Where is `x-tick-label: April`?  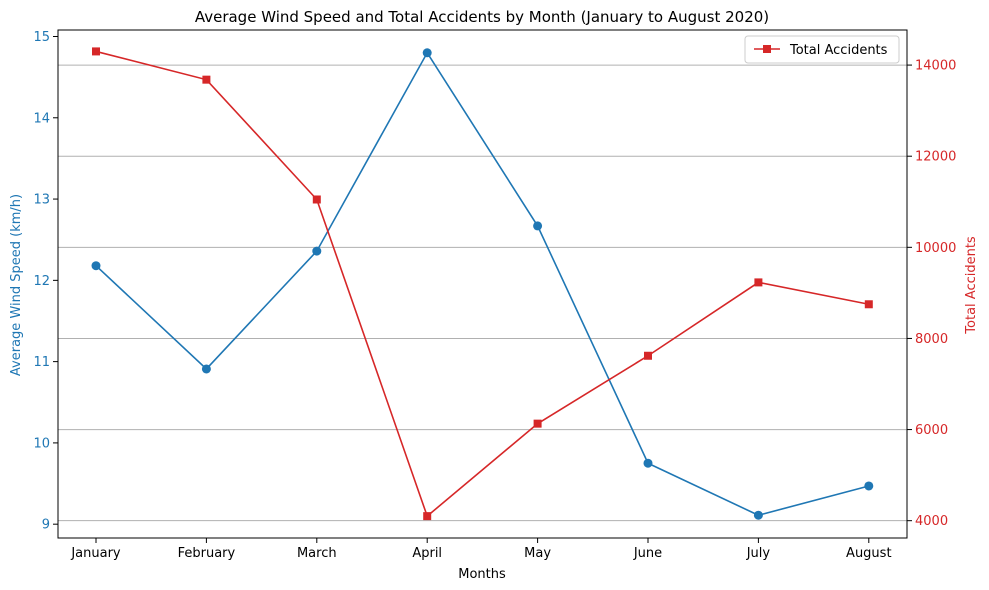 x-tick-label: April is located at coordinates (427, 553).